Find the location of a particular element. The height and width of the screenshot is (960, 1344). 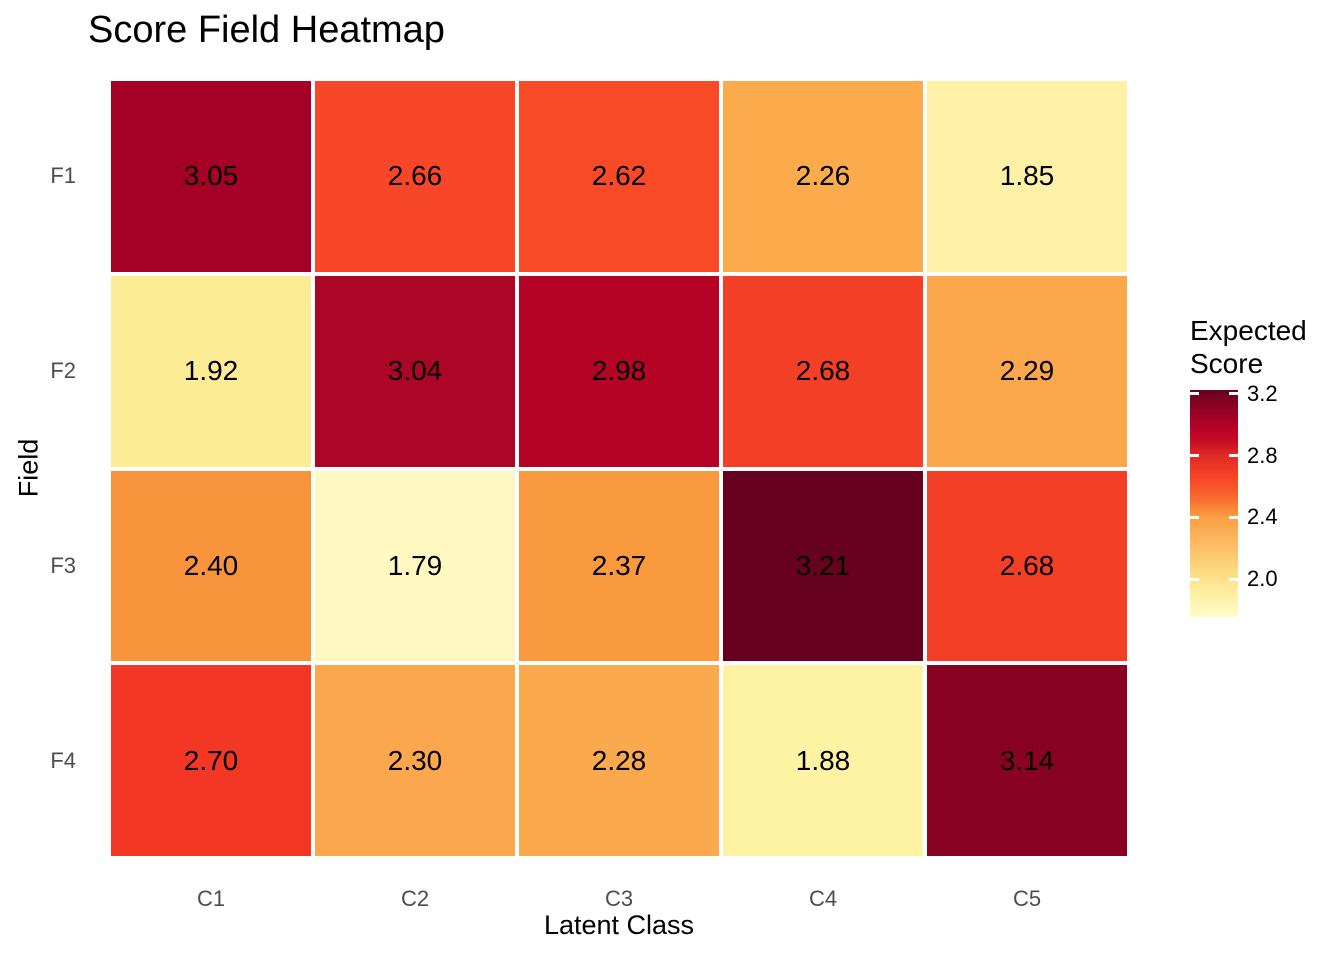

cell-value: 3.04 is located at coordinates (415, 371).